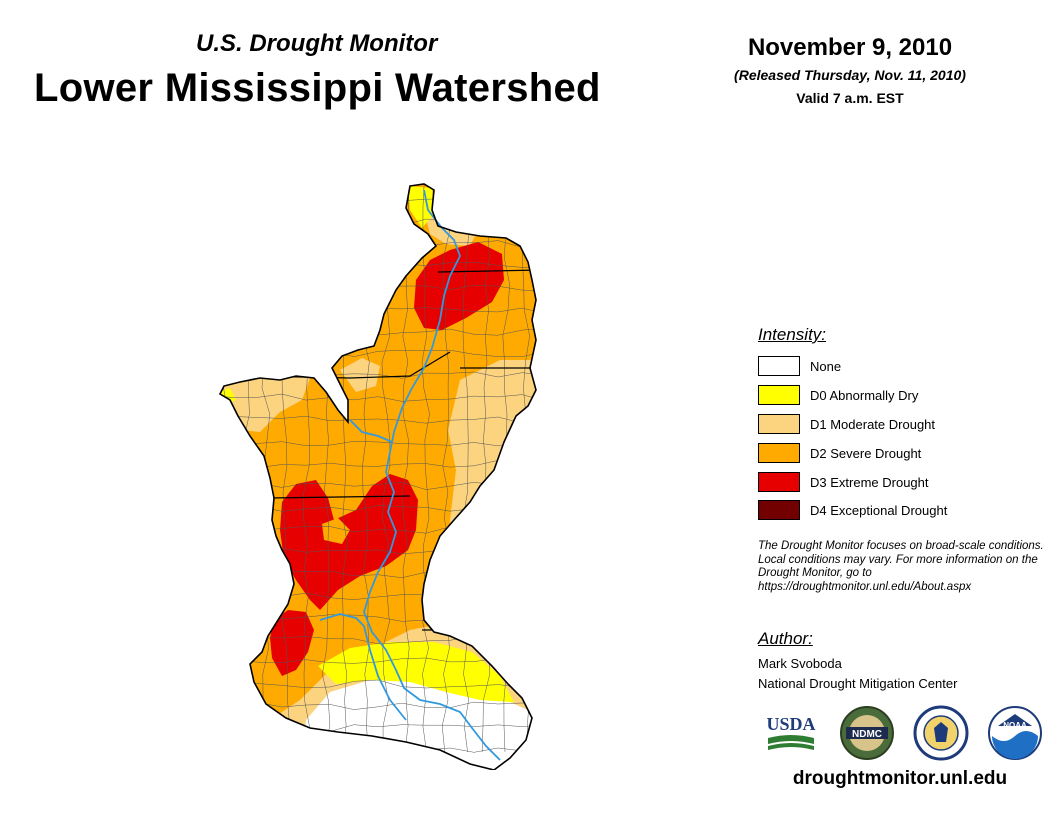 The height and width of the screenshot is (816, 1056). I want to click on ndmc-logo: NDMC, so click(867, 733).